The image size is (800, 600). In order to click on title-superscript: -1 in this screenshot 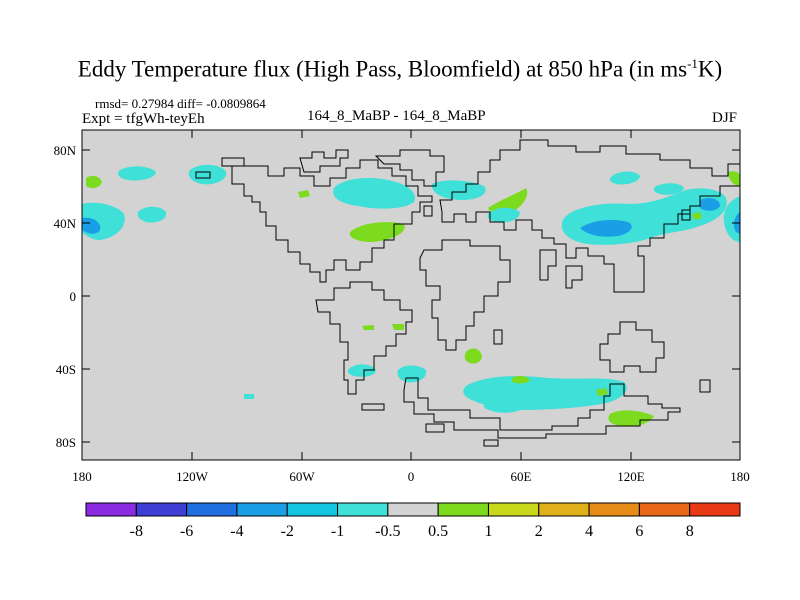, I will do `click(692, 63)`.